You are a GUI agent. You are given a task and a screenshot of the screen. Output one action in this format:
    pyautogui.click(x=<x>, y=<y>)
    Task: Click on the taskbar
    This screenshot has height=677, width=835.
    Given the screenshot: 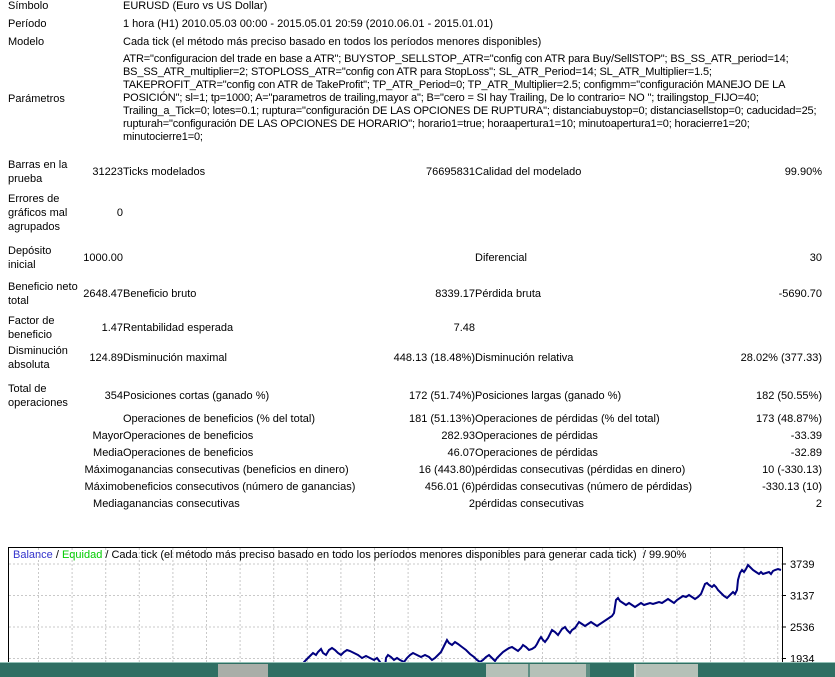 What is the action you would take?
    pyautogui.click(x=417, y=669)
    